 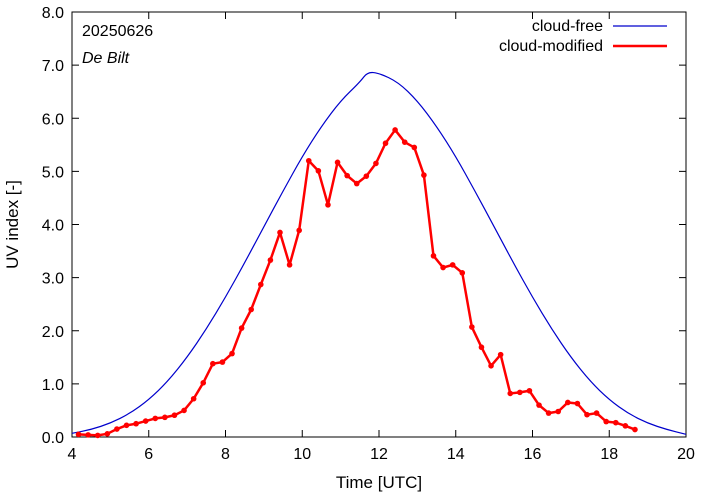 I want to click on y-tick-label: 2.0, so click(x=53, y=332).